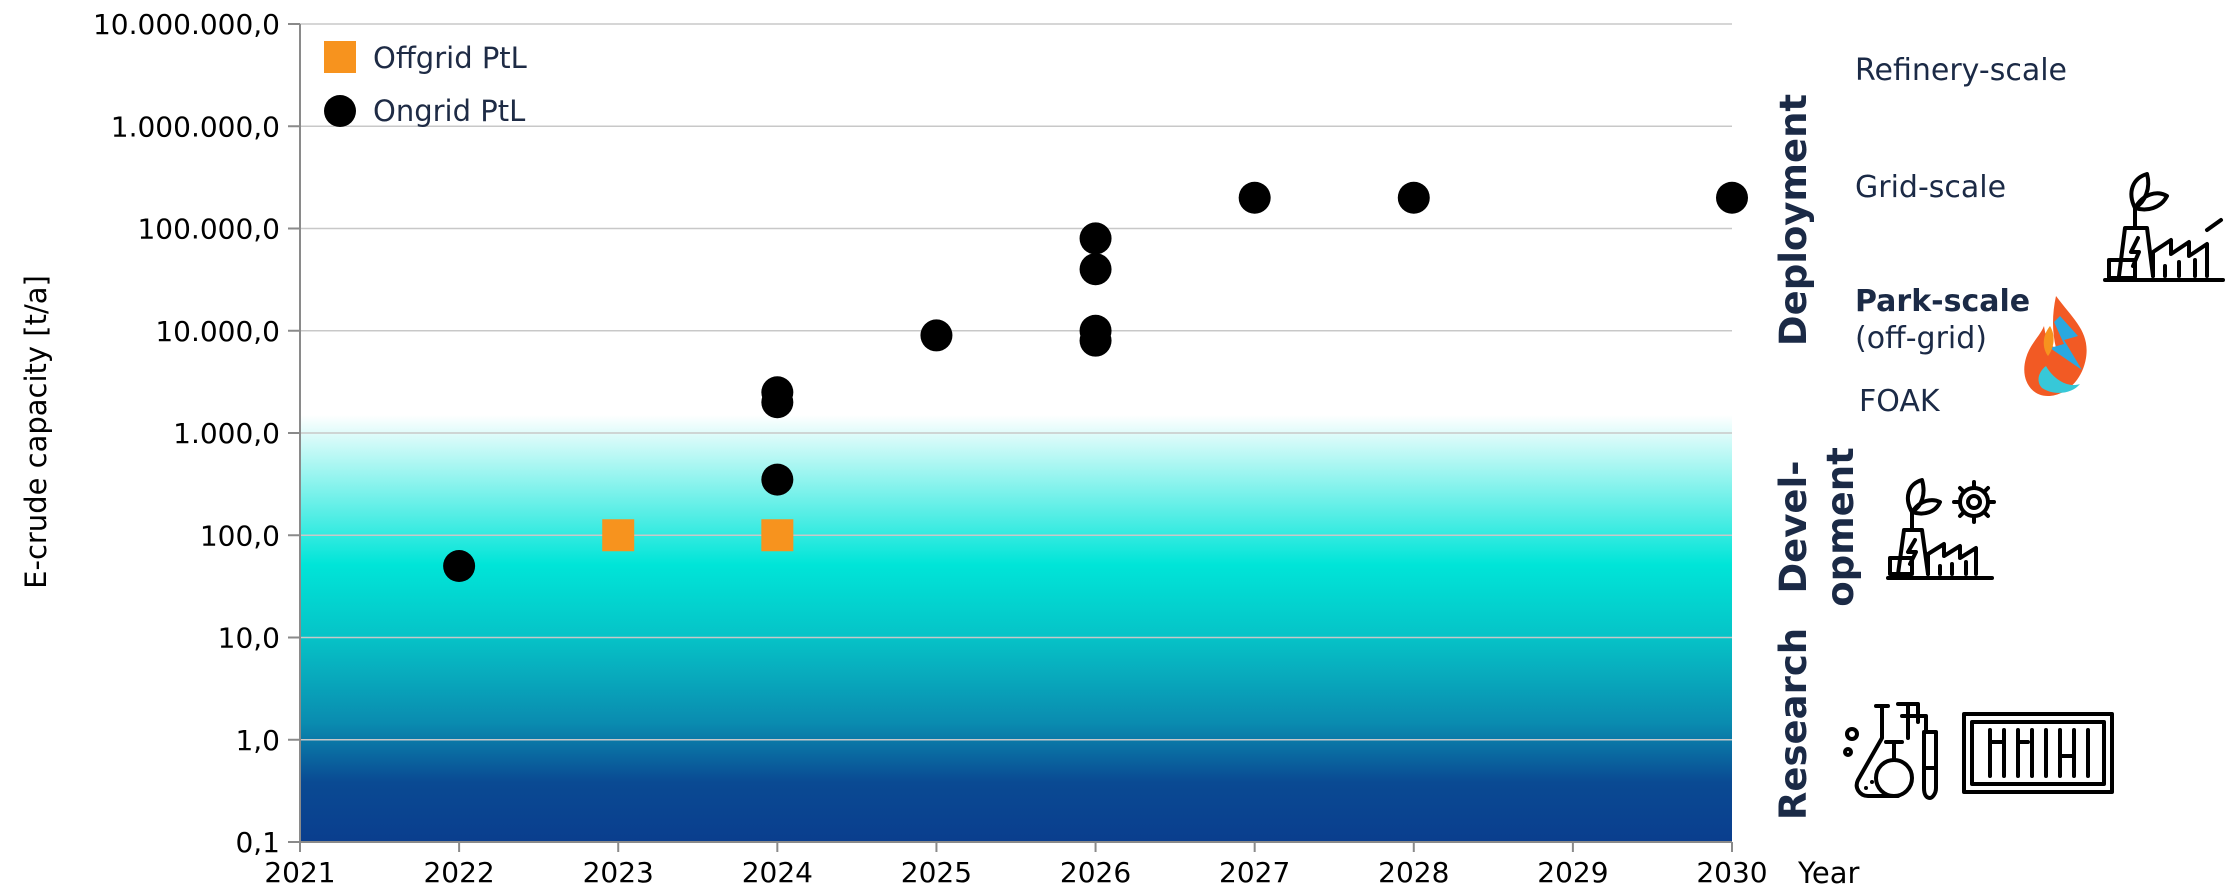  I want to click on container-icon, so click(2038, 753).